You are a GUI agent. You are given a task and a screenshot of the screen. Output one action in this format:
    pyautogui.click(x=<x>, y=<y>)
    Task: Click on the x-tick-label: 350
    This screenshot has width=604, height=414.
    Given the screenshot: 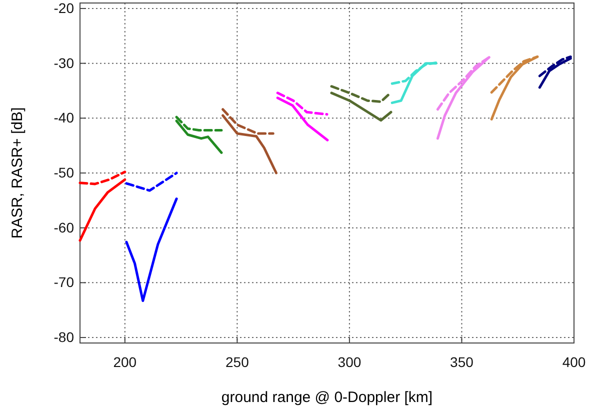 What is the action you would take?
    pyautogui.click(x=462, y=362)
    